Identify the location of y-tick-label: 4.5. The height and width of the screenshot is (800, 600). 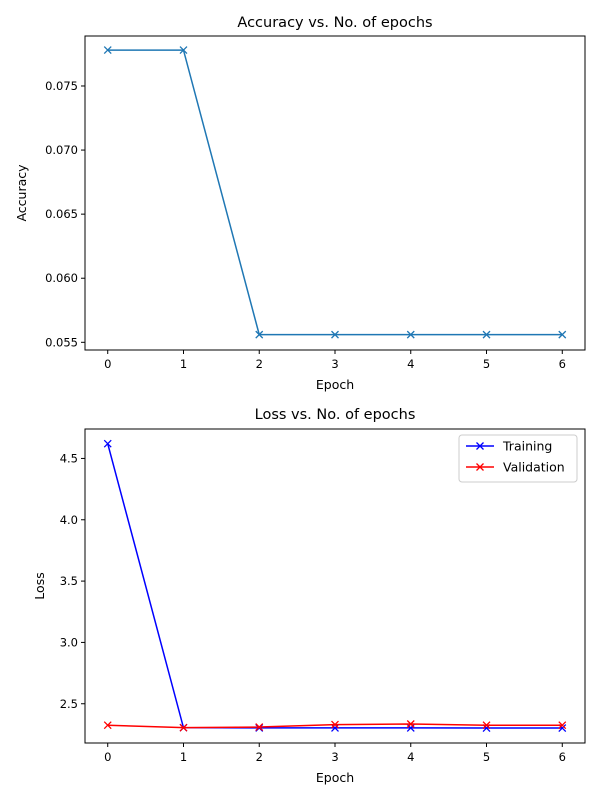
(69, 458).